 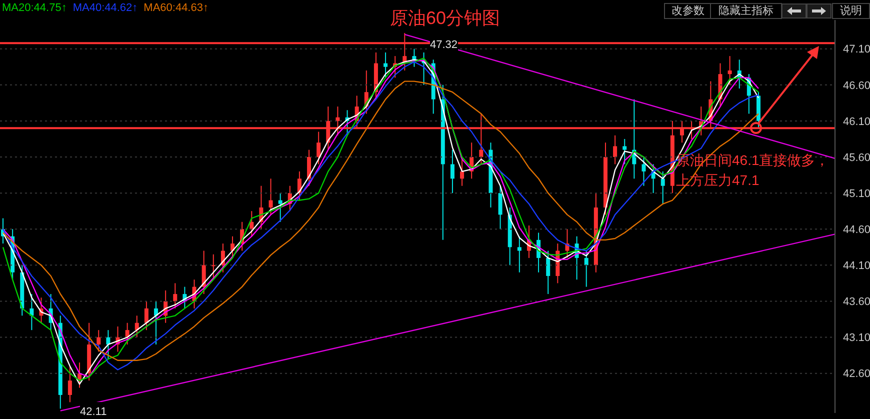 What do you see at coordinates (856, 50) in the screenshot?
I see `y-tick-label: 47.10` at bounding box center [856, 50].